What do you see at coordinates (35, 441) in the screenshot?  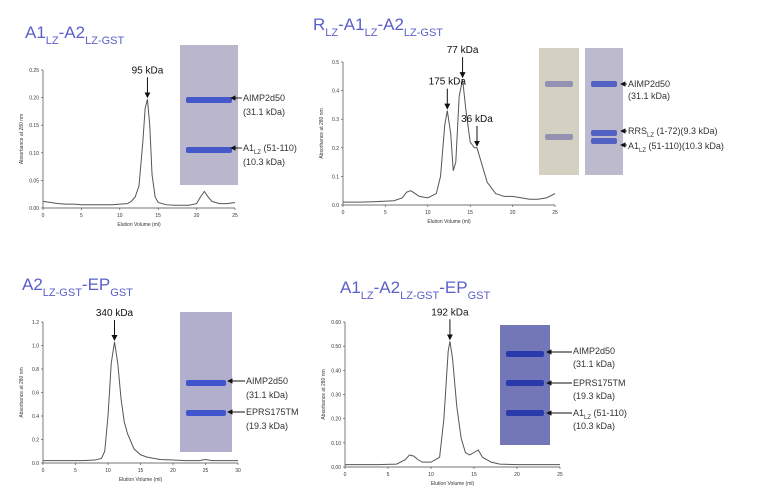 I see `y-tick-label: 0.2` at bounding box center [35, 441].